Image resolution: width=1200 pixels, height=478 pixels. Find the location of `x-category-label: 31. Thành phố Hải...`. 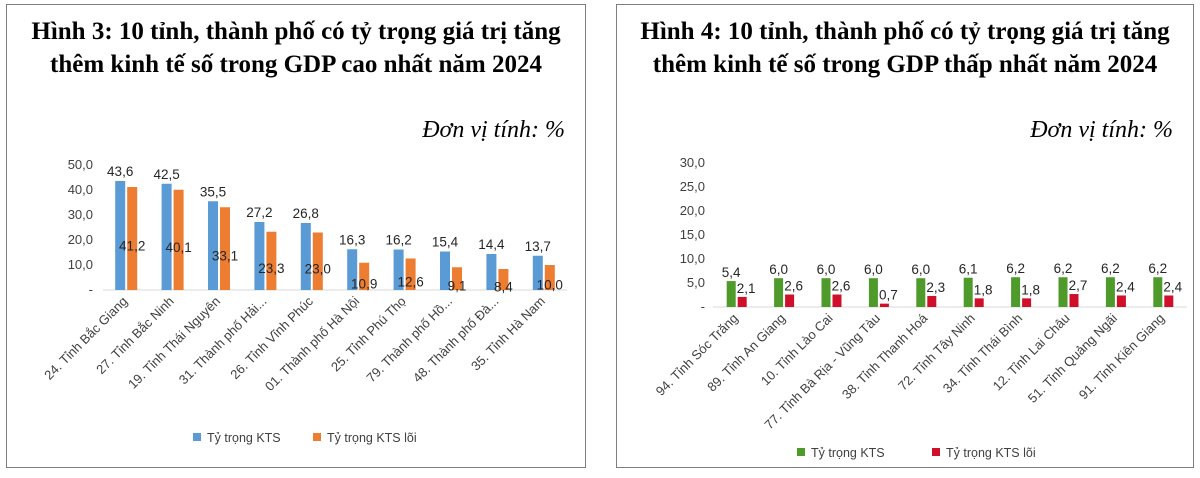

x-category-label: 31. Thành phố Hải... is located at coordinates (223, 341).